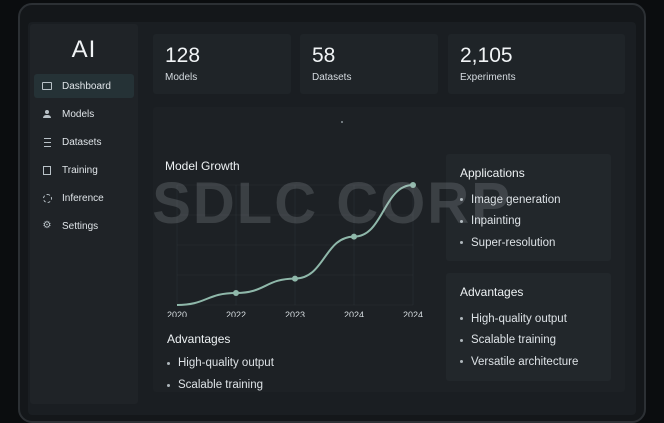 The image size is (664, 423). Describe the element at coordinates (536, 64) in the screenshot. I see `stat-card-experiments: 2,105 Experiments` at that location.